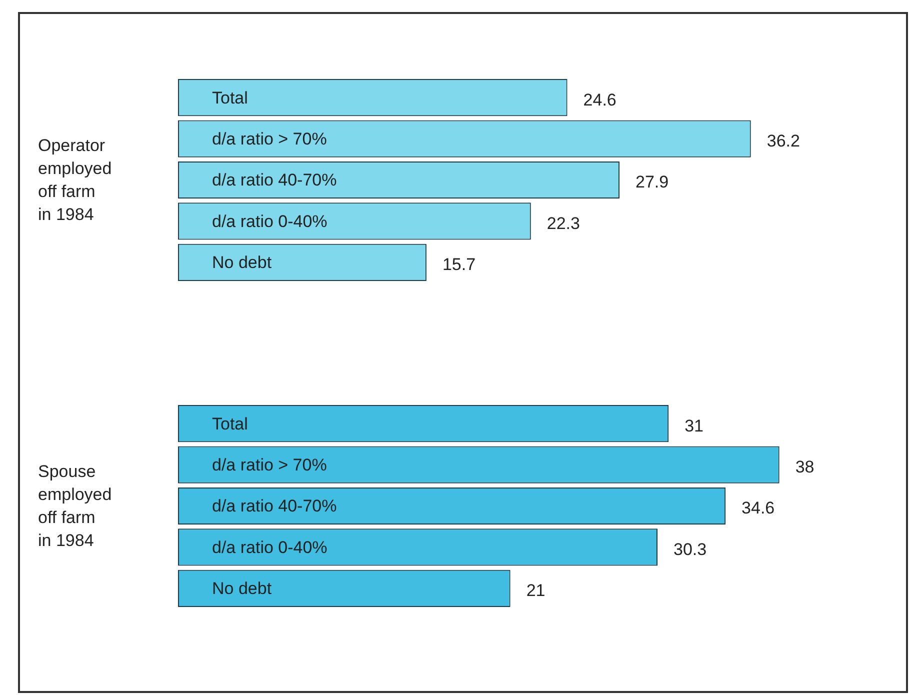 The image size is (910, 695). Describe the element at coordinates (758, 508) in the screenshot. I see `data-label: 34.6` at that location.